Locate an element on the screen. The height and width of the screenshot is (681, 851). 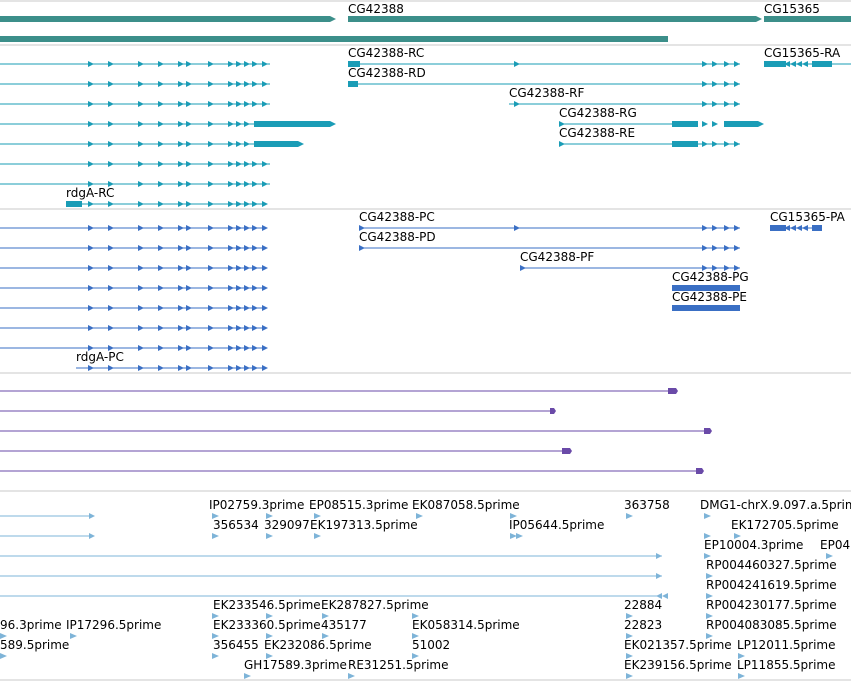
est-label: IP05644.5prime is located at coordinates (556, 525).